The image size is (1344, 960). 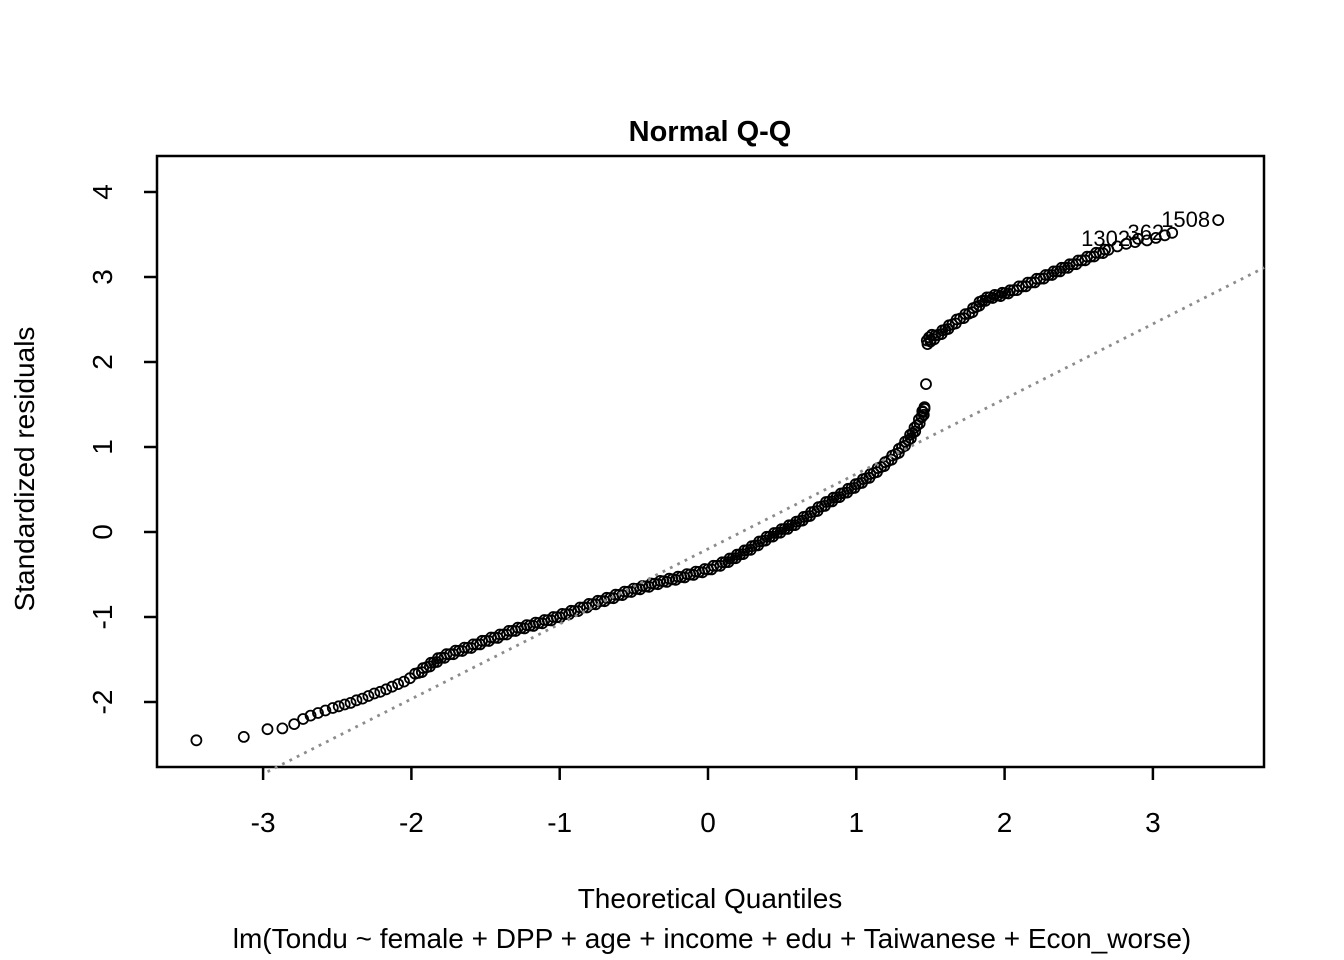 What do you see at coordinates (24, 469) in the screenshot?
I see `y-axis-title: Standardized residuals` at bounding box center [24, 469].